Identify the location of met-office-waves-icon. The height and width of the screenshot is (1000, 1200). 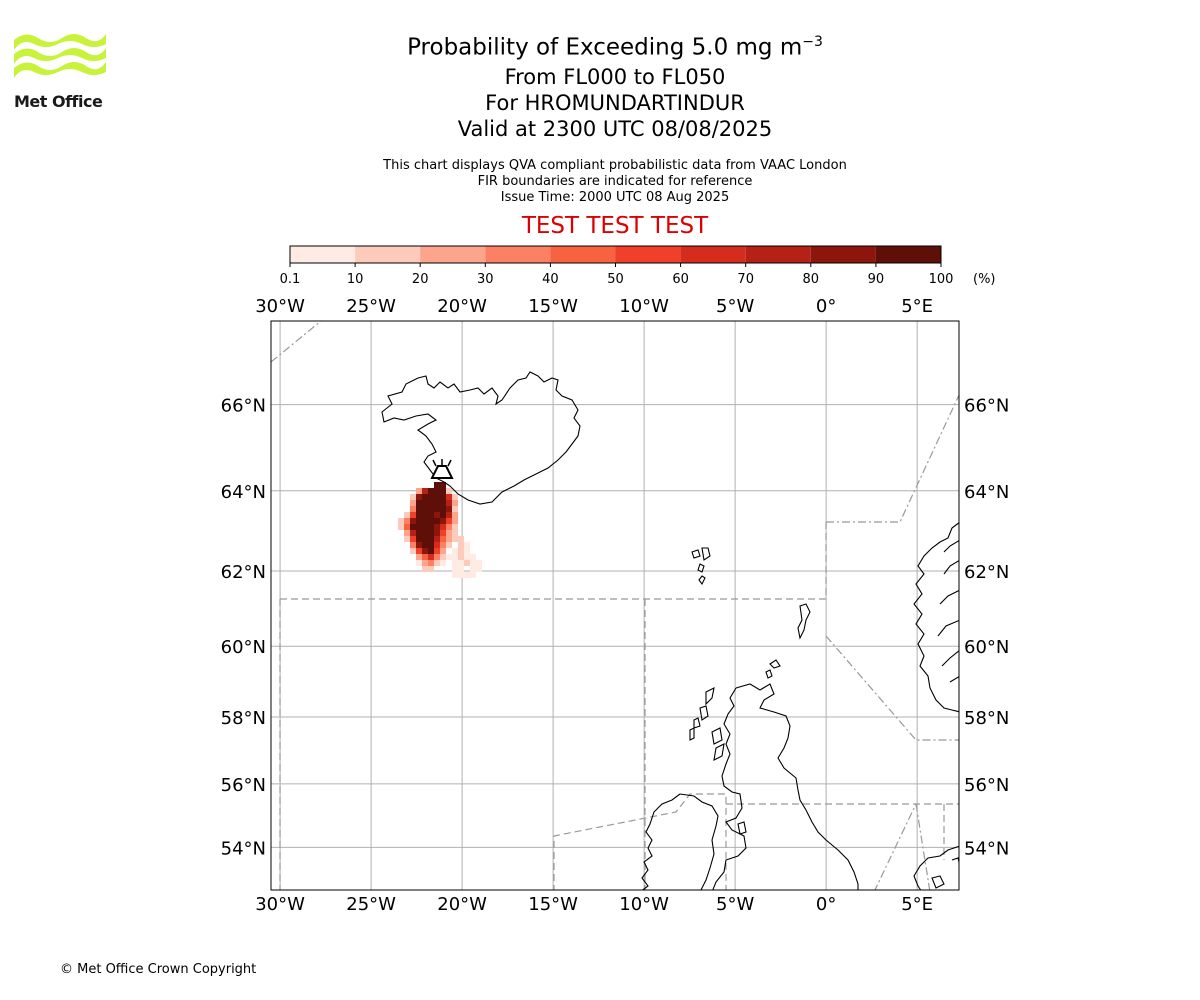
(60, 56).